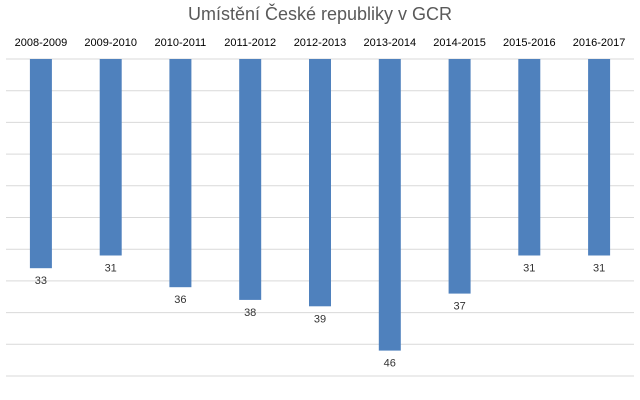 The image size is (640, 400). What do you see at coordinates (40, 164) in the screenshot?
I see `bar-2008-2009` at bounding box center [40, 164].